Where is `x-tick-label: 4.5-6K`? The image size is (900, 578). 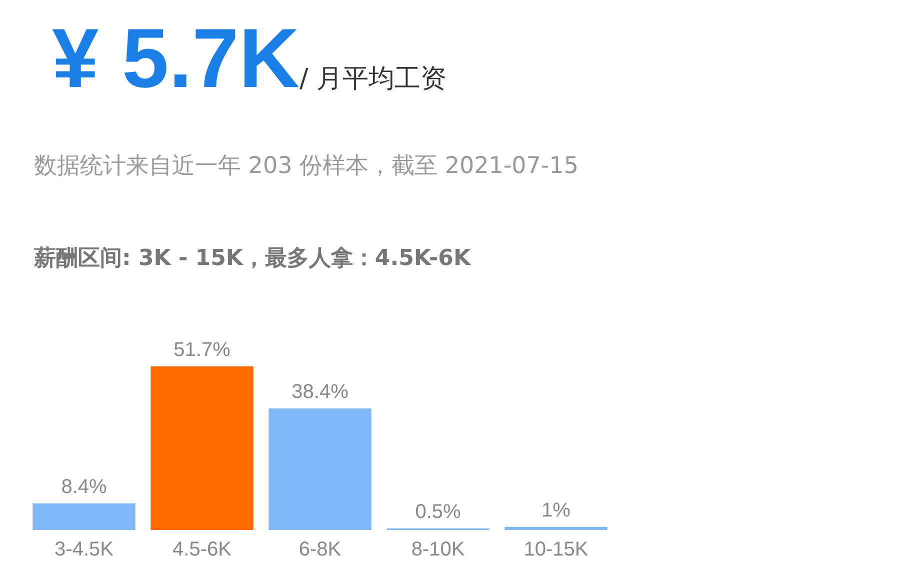
x-tick-label: 4.5-6K is located at coordinates (202, 549).